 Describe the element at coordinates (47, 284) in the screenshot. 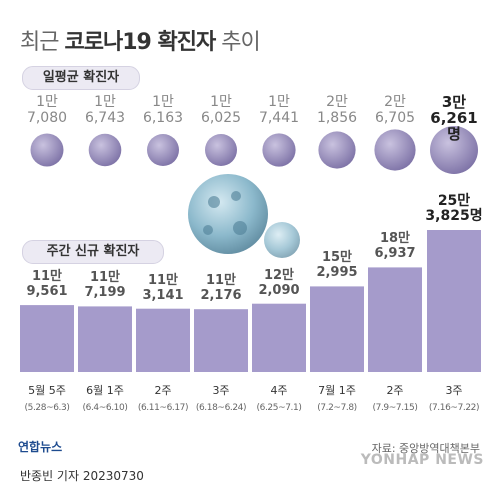

I see `bar-value-label: 11만 9,561` at that location.